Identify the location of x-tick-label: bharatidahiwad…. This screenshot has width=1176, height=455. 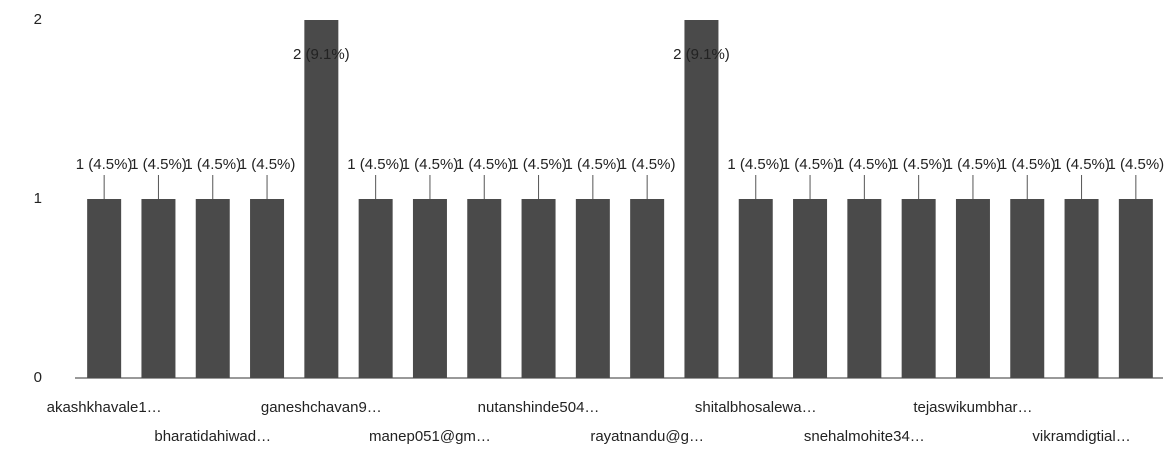
(212, 436).